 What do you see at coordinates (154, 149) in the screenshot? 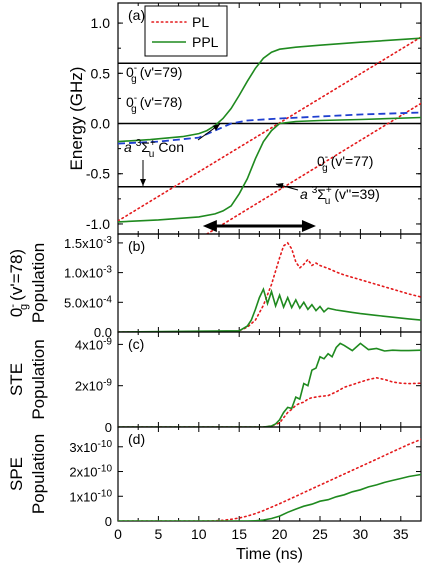
I see `annotation-triplet-continuum: a 3Σ+ u Con` at bounding box center [154, 149].